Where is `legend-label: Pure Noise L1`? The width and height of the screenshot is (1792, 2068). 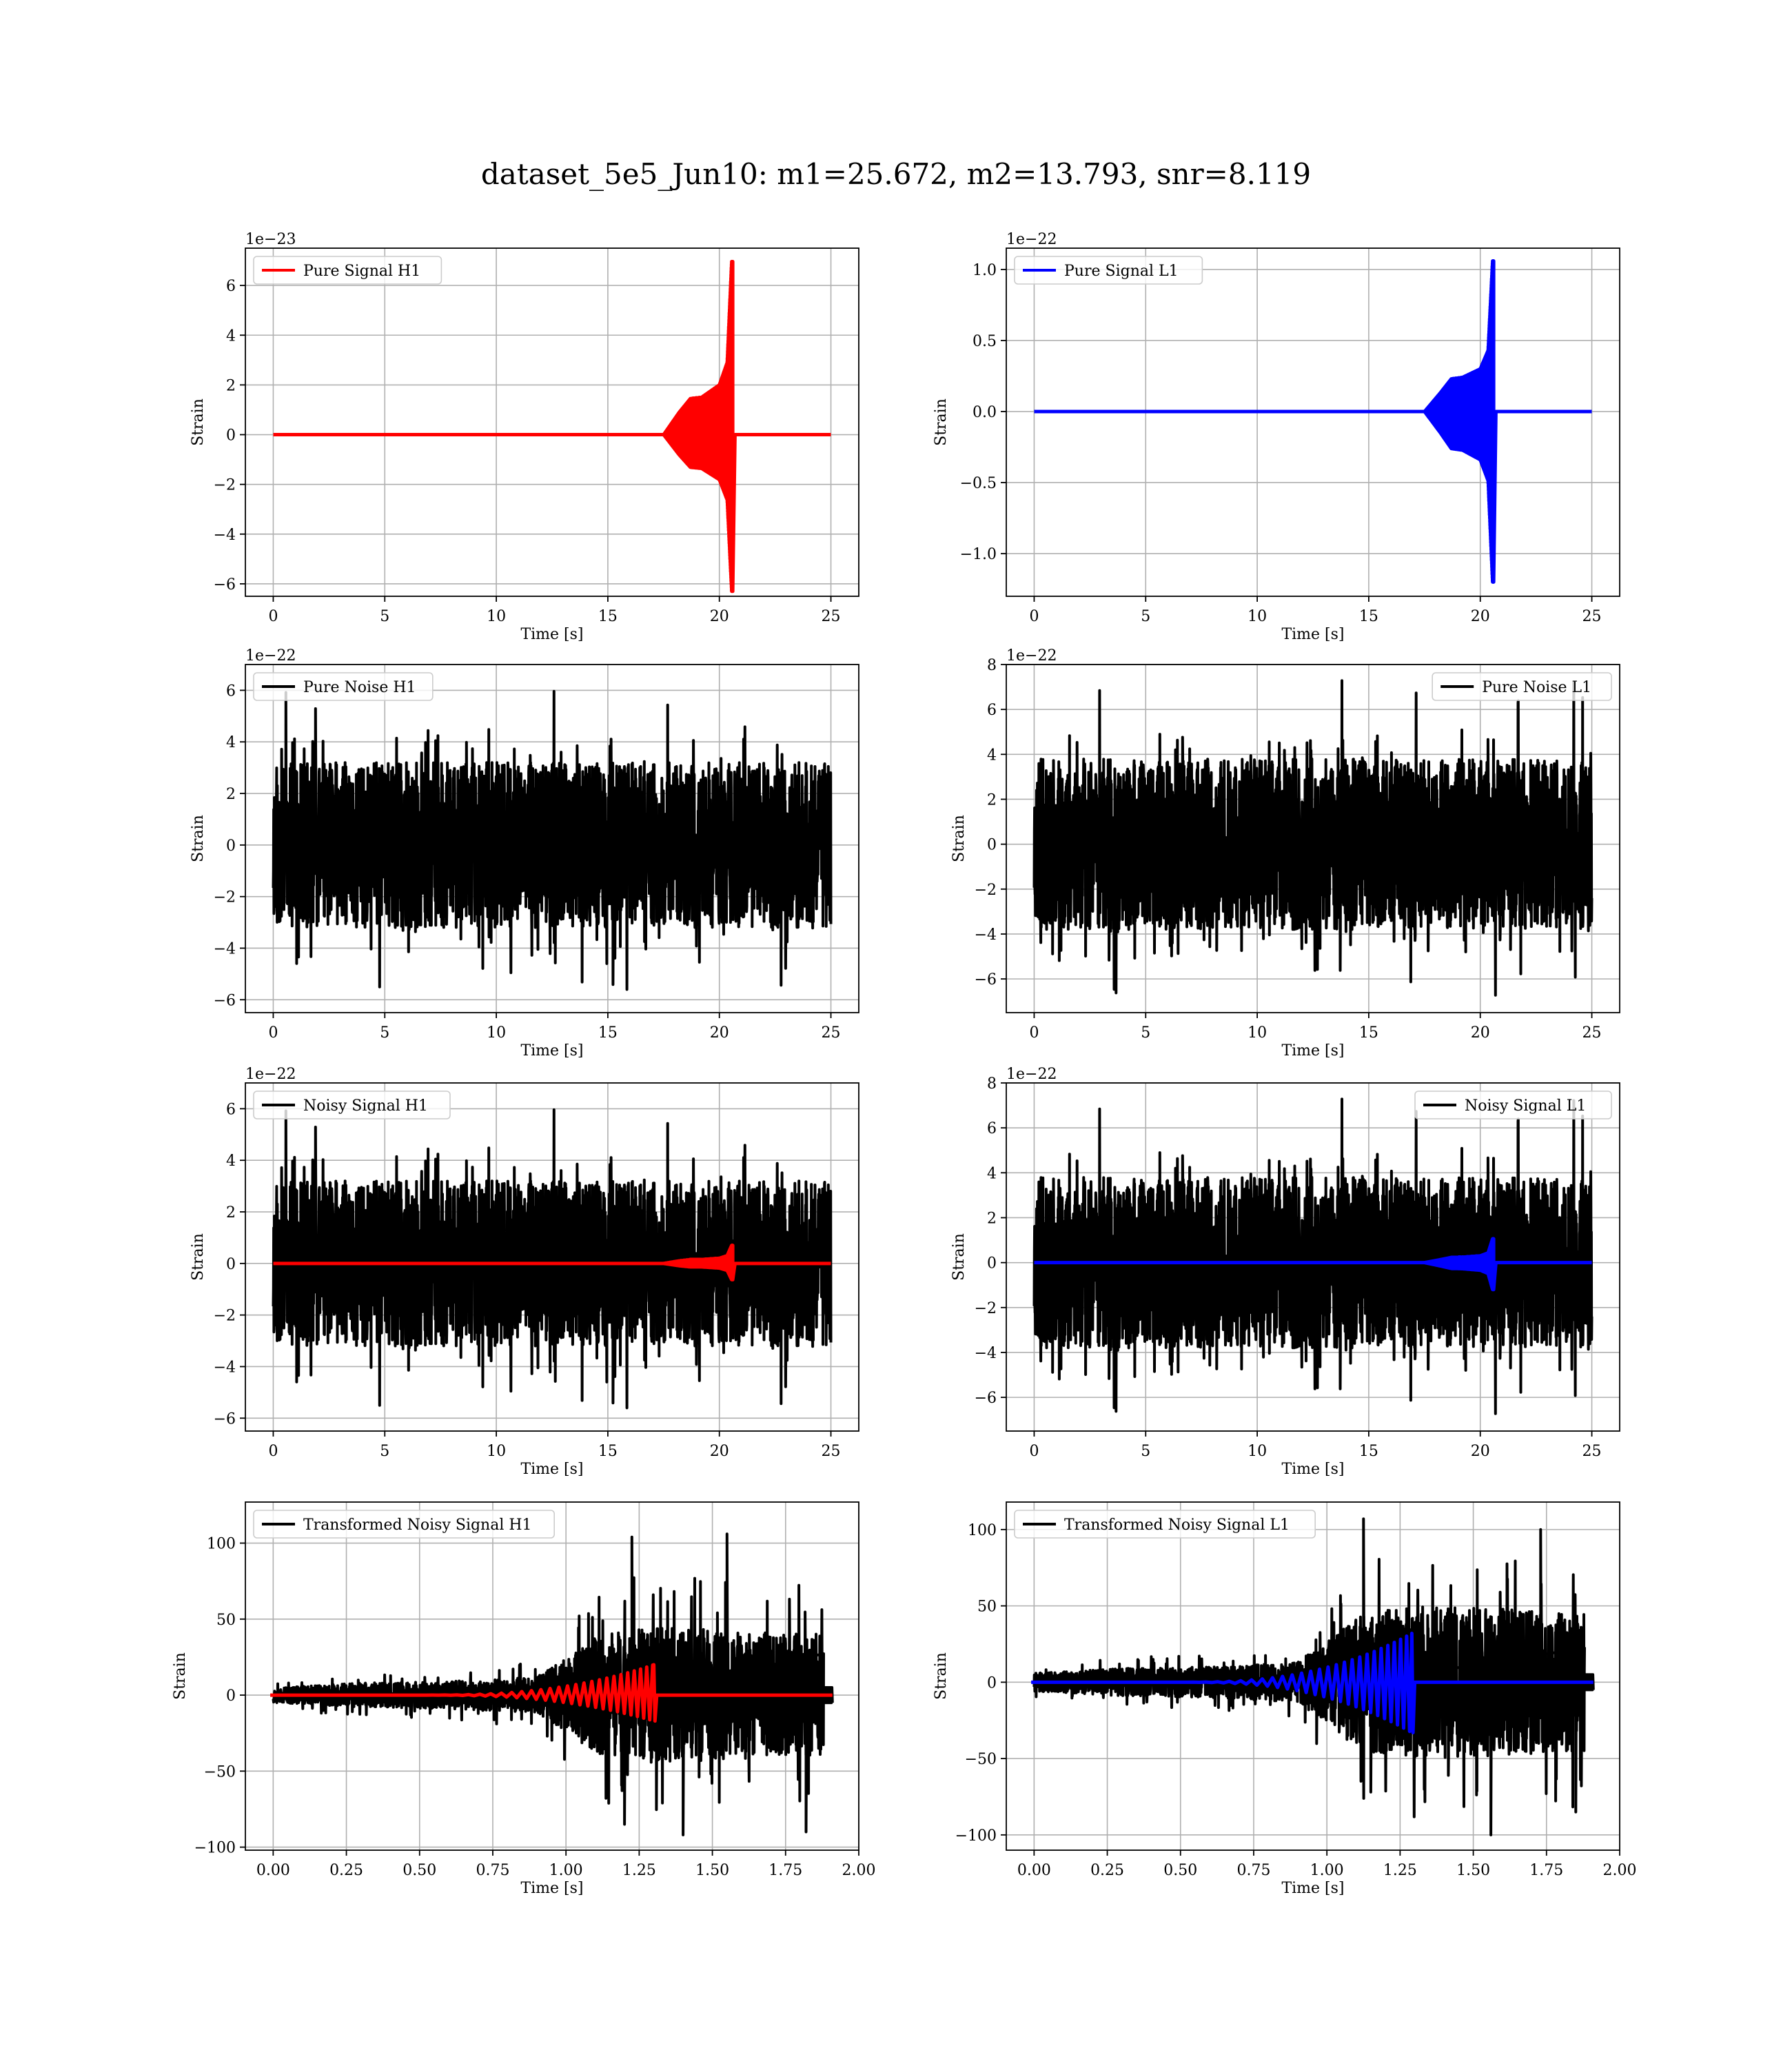
legend-label: Pure Noise L1 is located at coordinates (1536, 687).